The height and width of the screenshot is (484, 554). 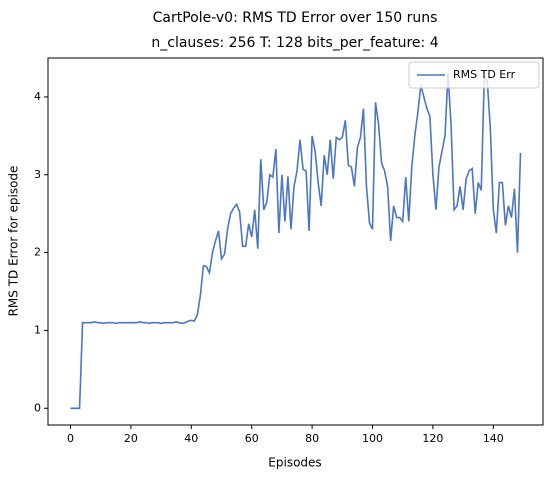 I want to click on chart-title: CartPole-v0: RMS TD Error over 150 runs, so click(x=295, y=18).